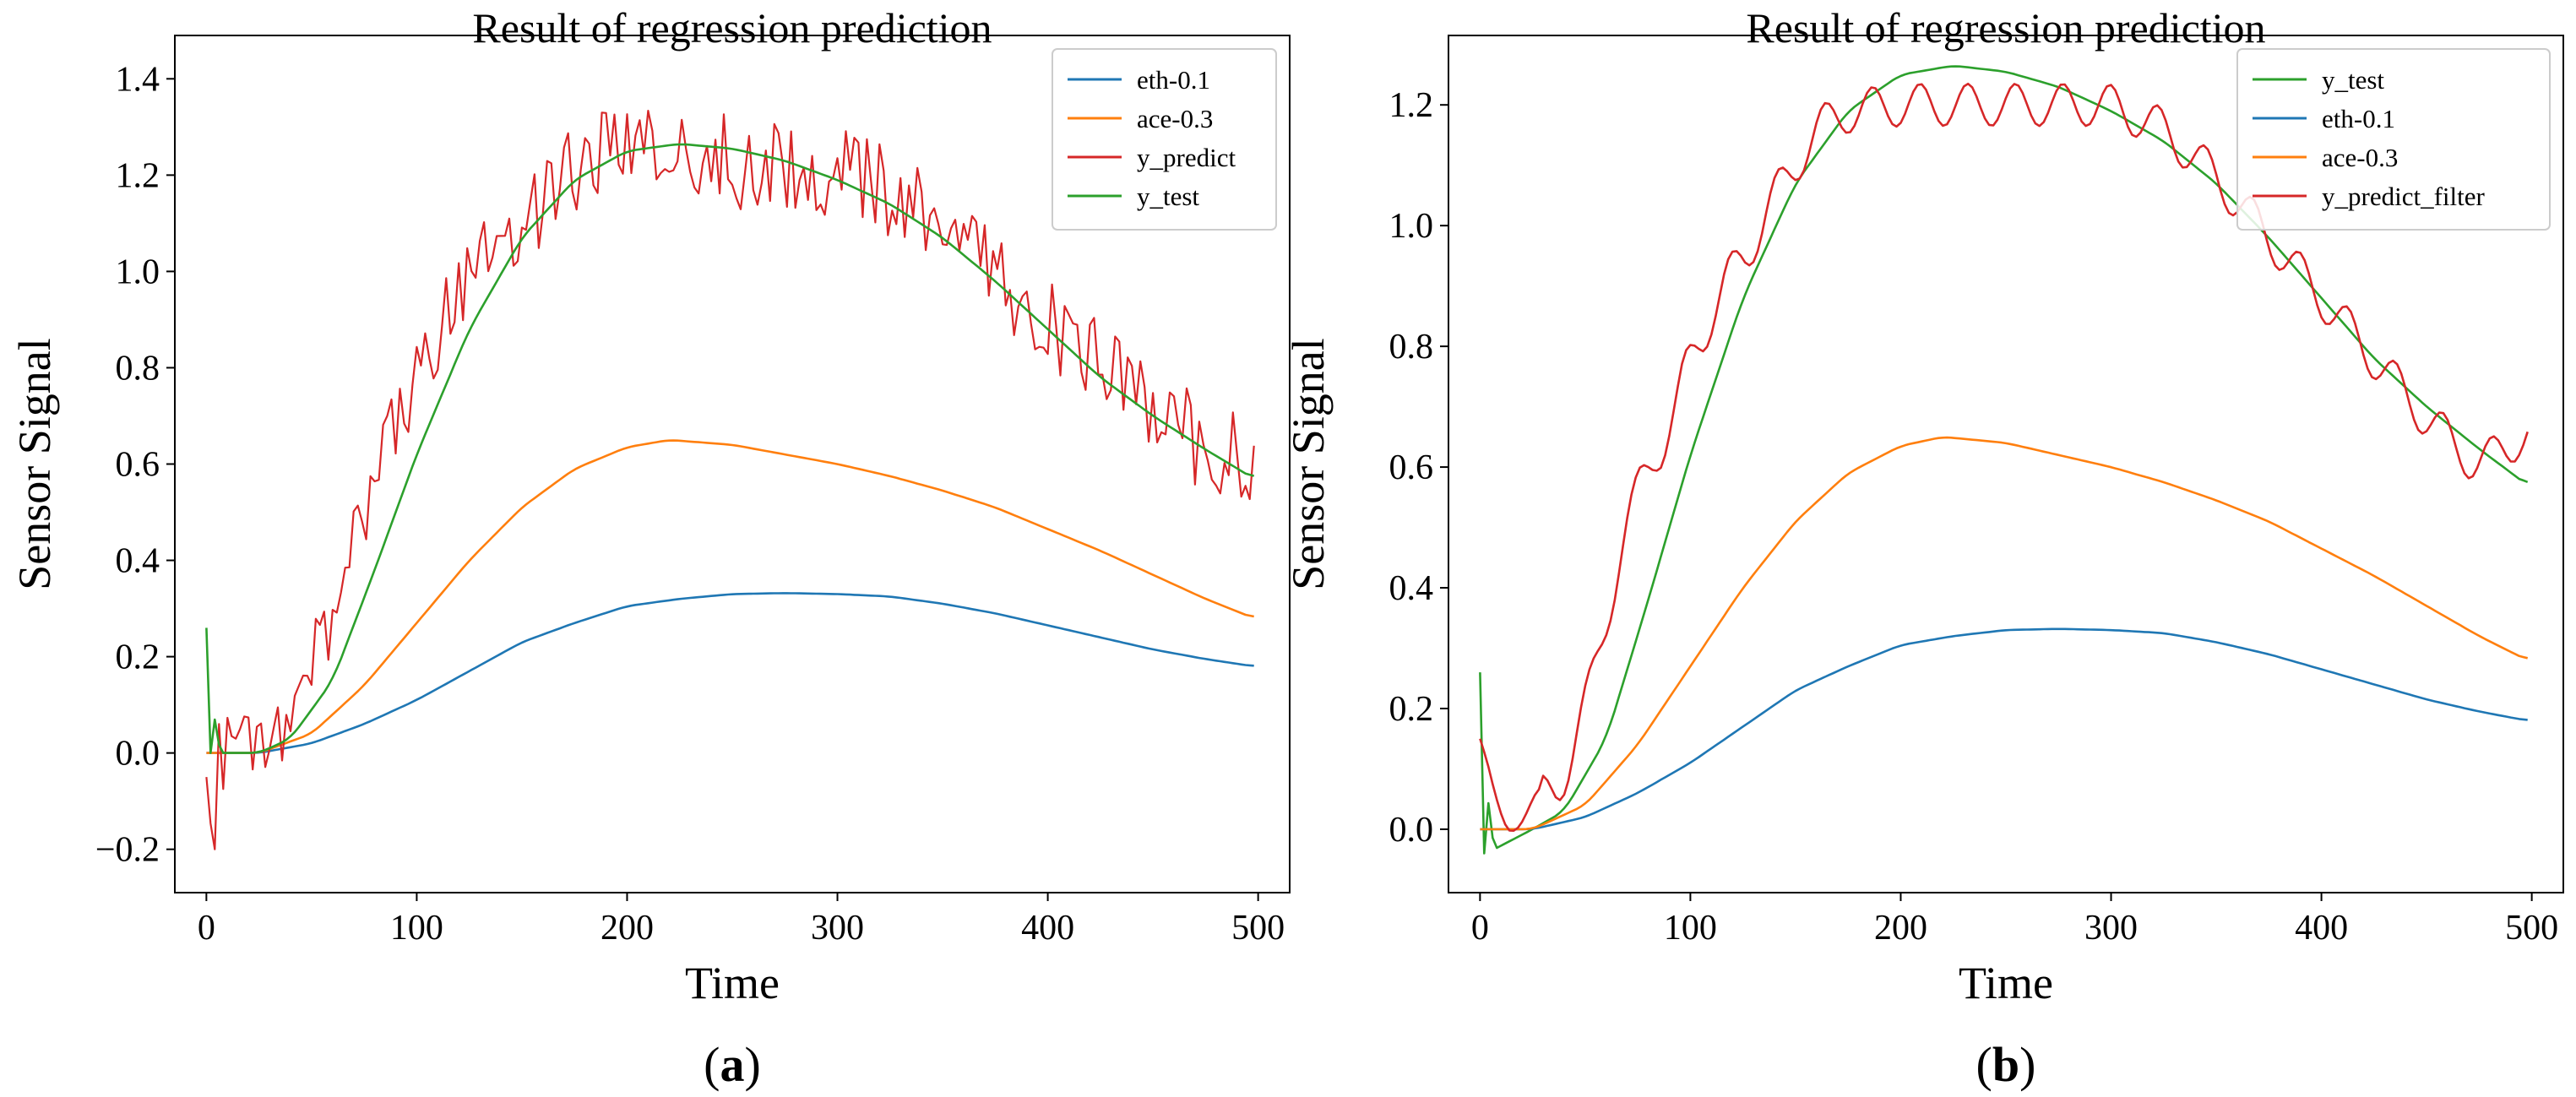  I want to click on panel-label-letter: b, so click(2005, 1064).